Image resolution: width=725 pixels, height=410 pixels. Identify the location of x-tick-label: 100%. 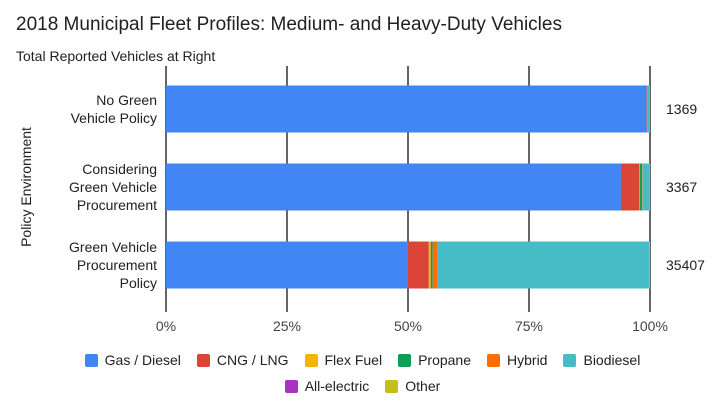
(650, 326).